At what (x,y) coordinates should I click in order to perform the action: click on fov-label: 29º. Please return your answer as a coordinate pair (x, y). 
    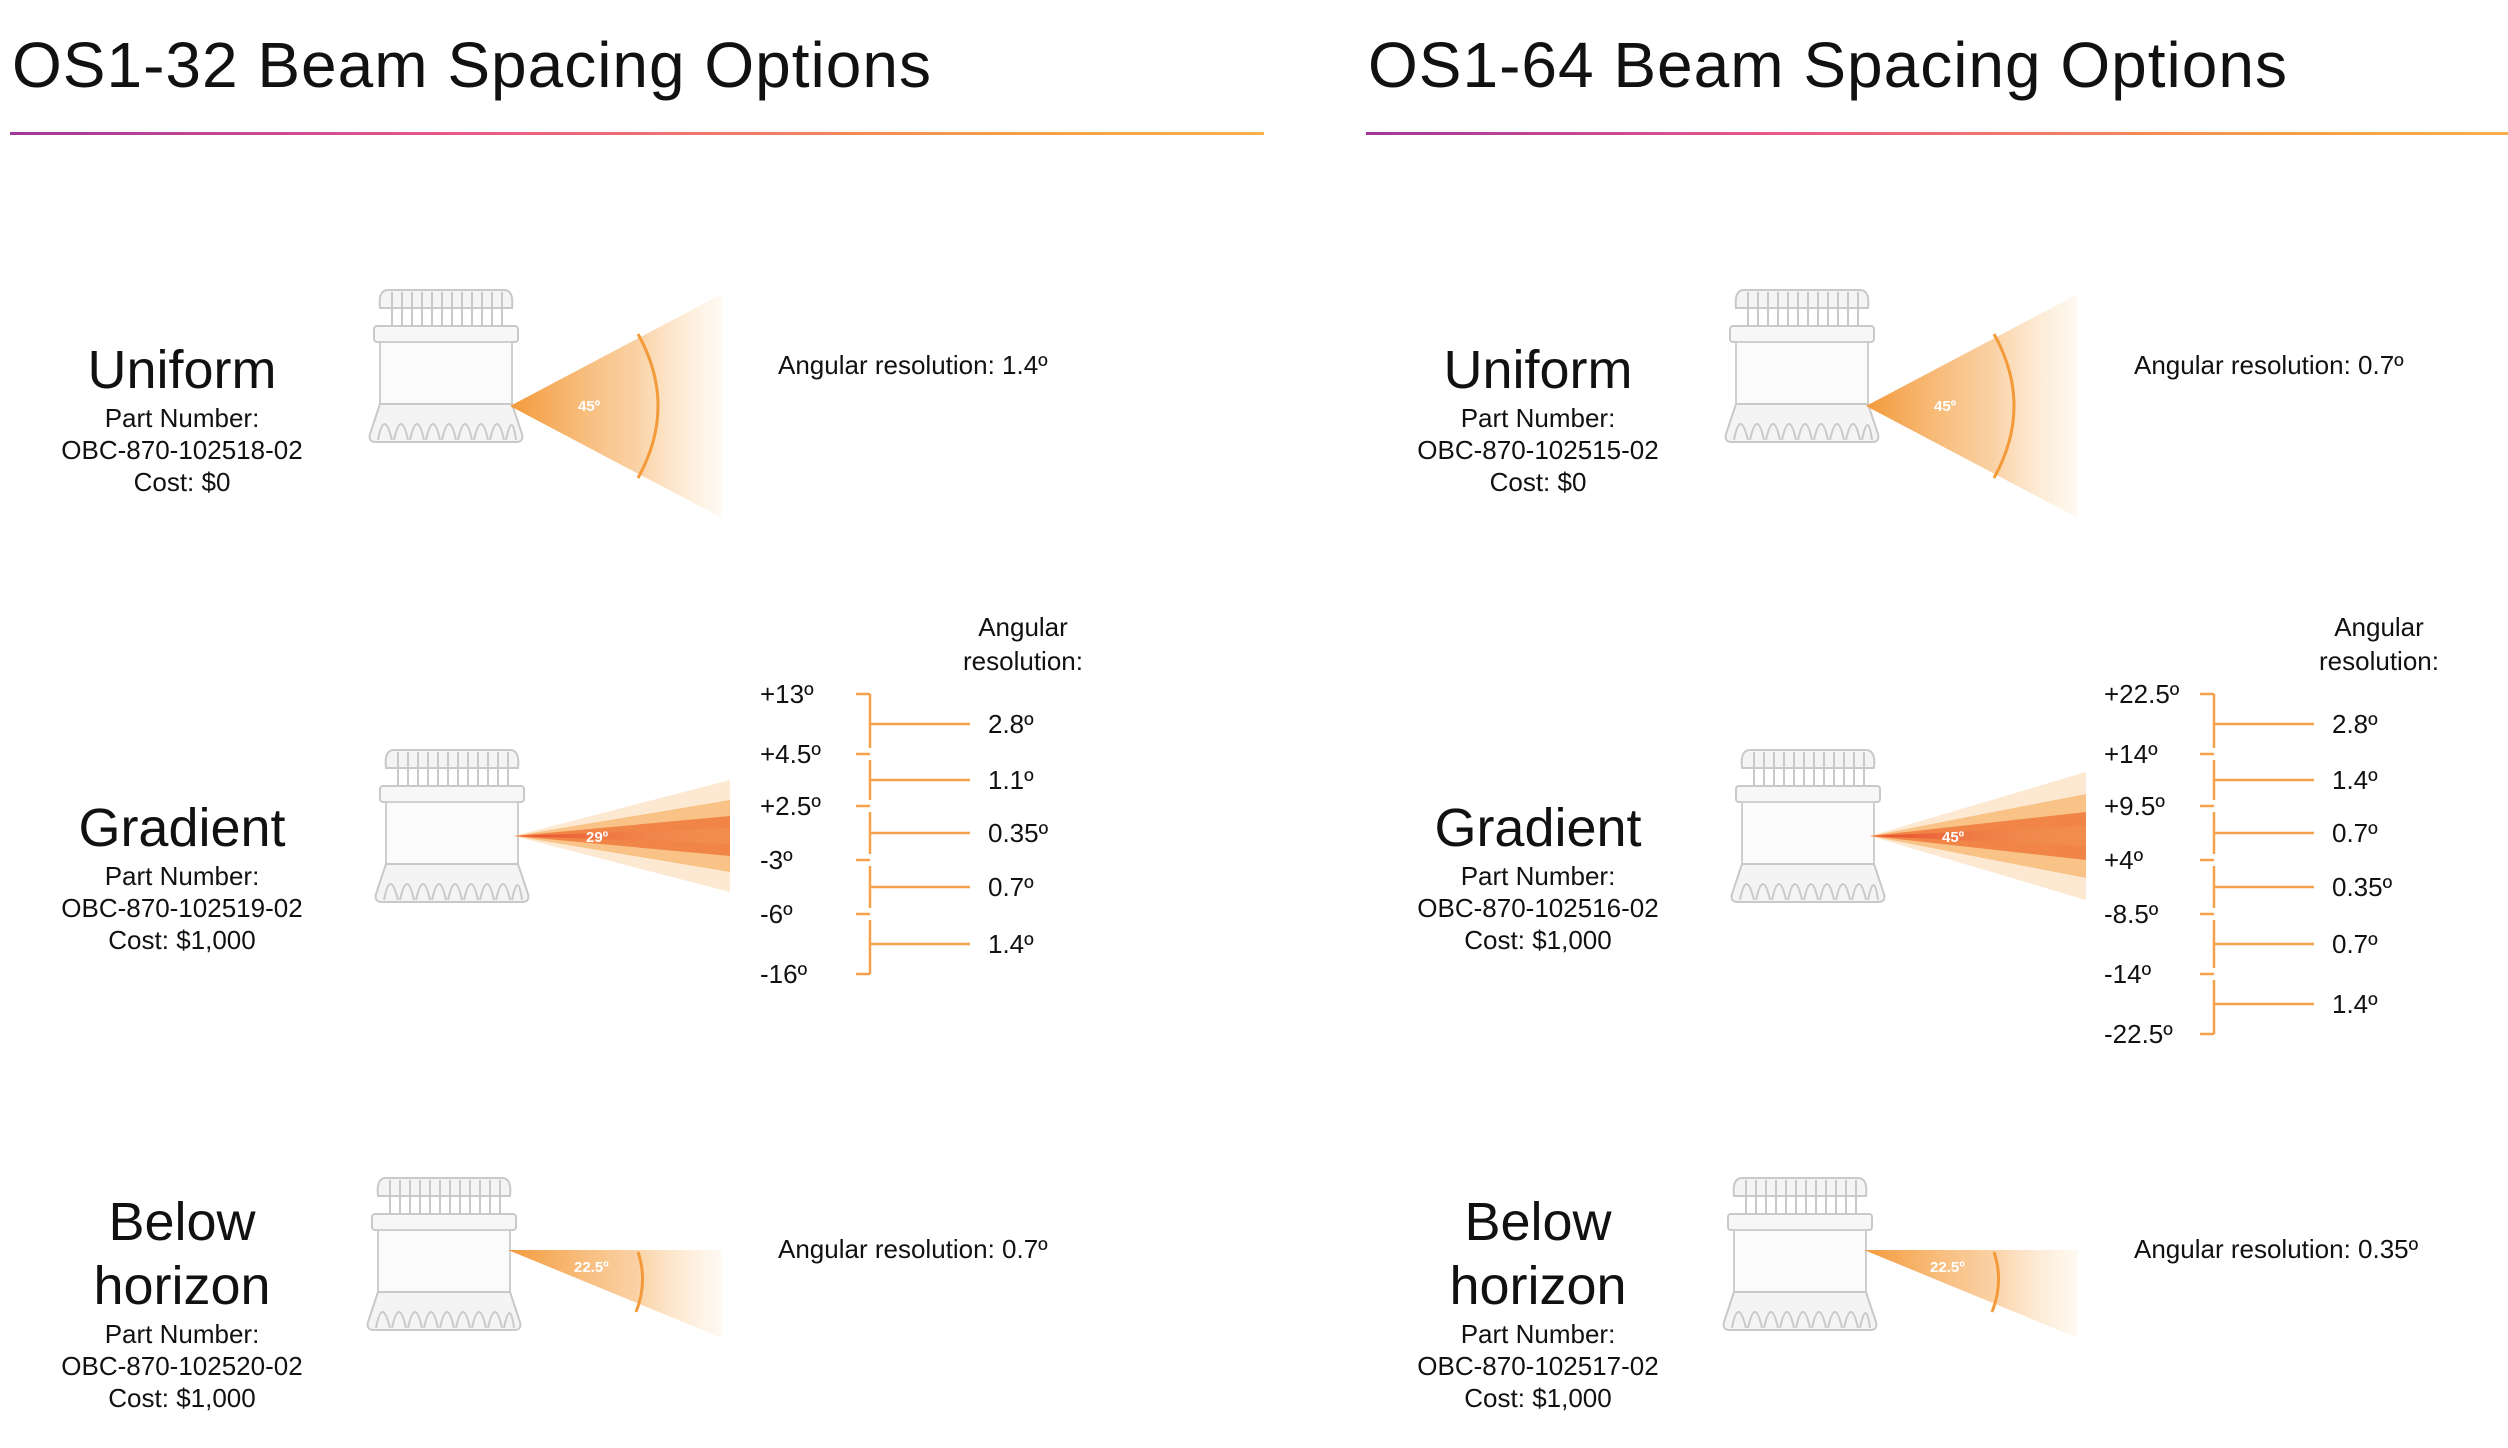
    Looking at the image, I should click on (597, 837).